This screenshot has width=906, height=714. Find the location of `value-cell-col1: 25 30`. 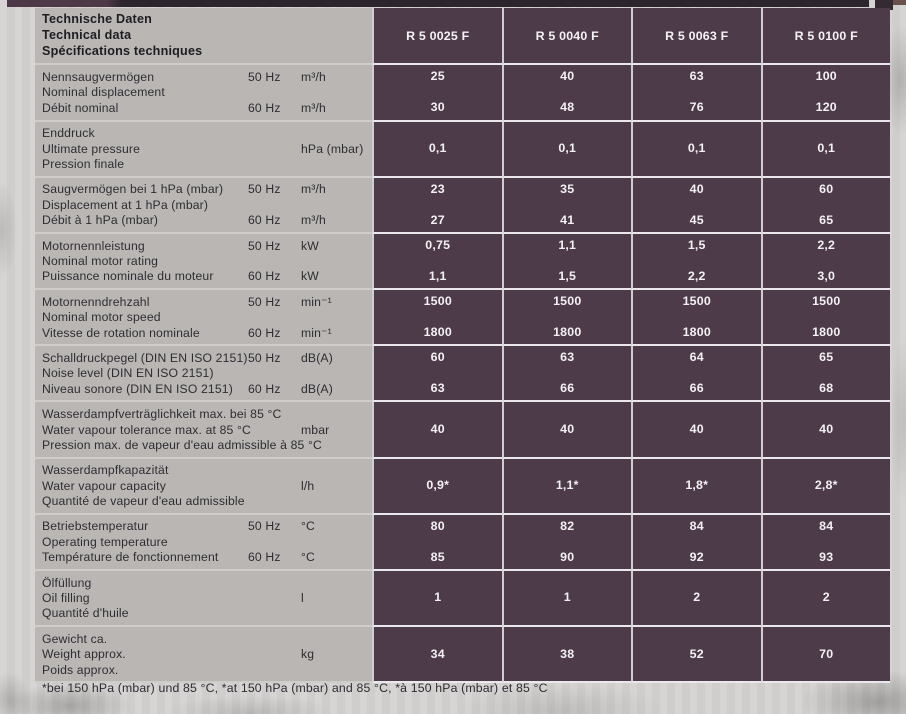

value-cell-col1: 25 30 is located at coordinates (437, 93).